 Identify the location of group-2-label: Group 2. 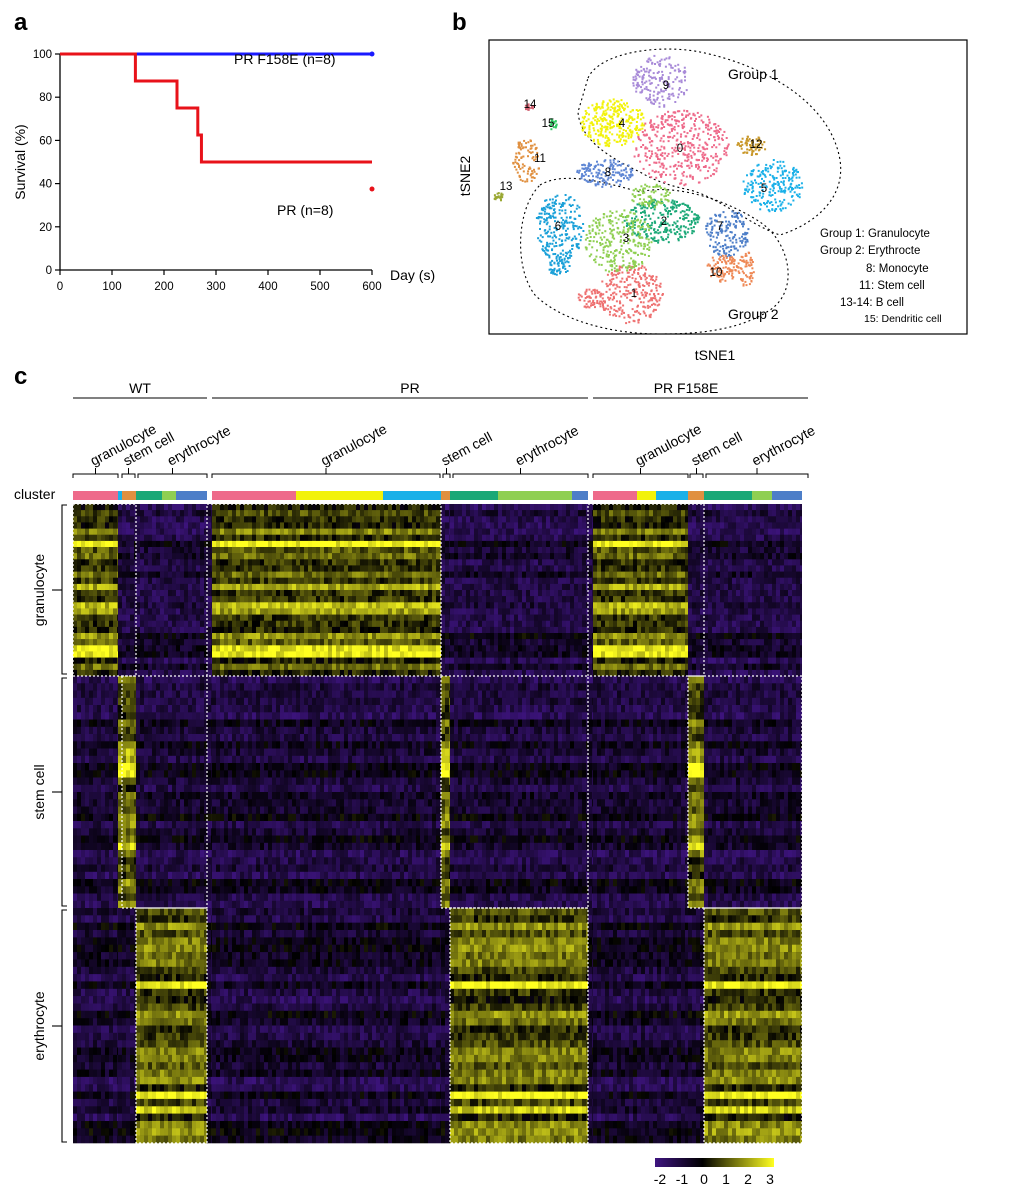
(753, 314).